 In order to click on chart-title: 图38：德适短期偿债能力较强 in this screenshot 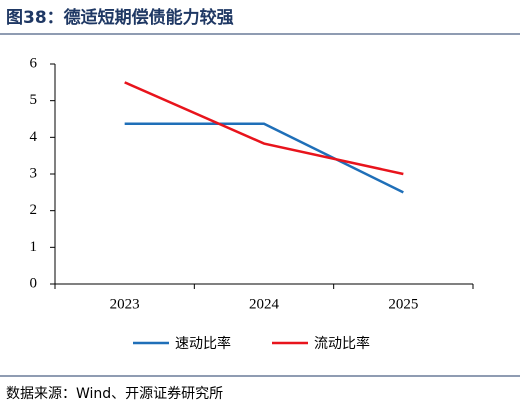, I will do `click(120, 17)`.